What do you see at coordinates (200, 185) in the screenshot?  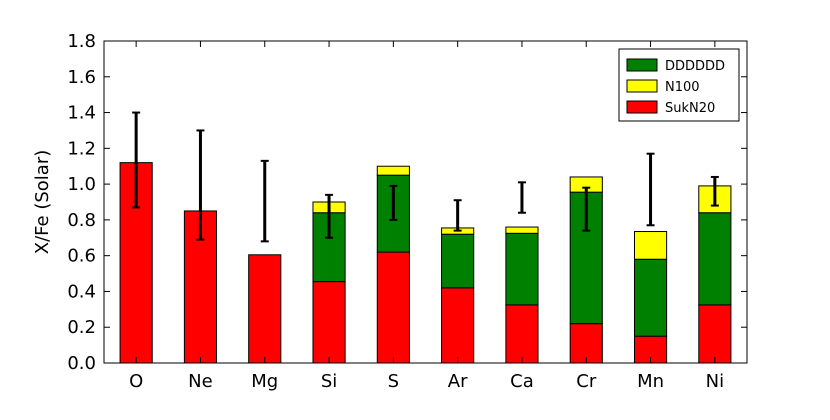 I see `error-bar-ne` at bounding box center [200, 185].